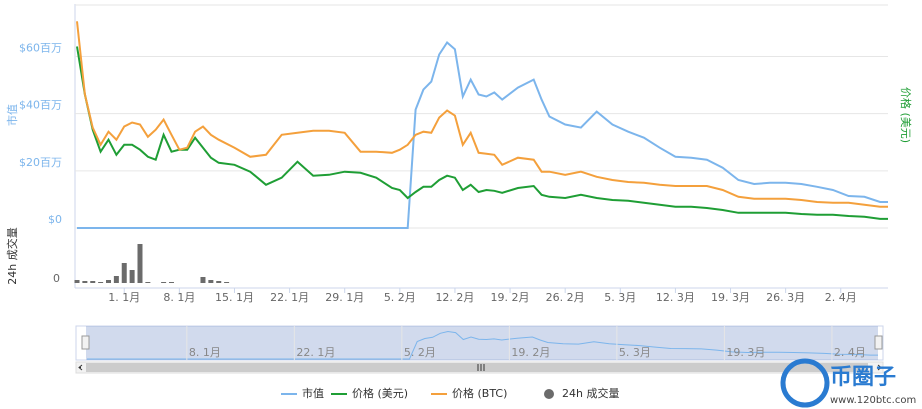 The image size is (922, 409). What do you see at coordinates (289, 297) in the screenshot?
I see `x-tick-label: 22. 1月` at bounding box center [289, 297].